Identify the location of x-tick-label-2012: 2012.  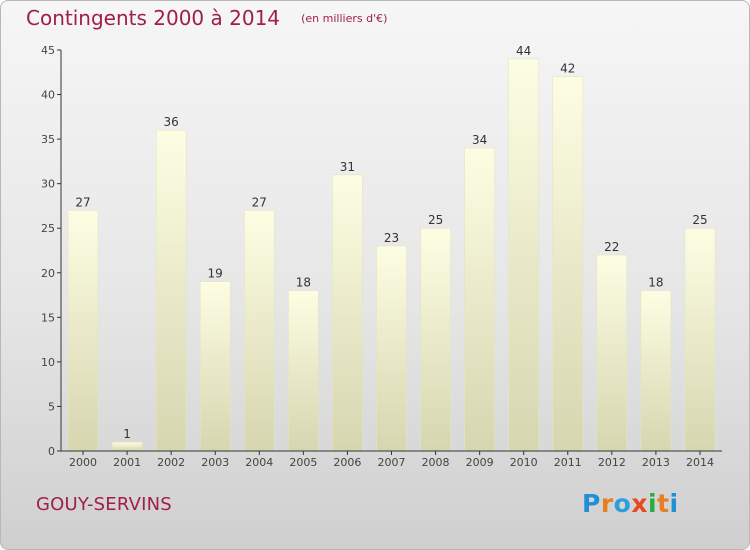
(612, 462).